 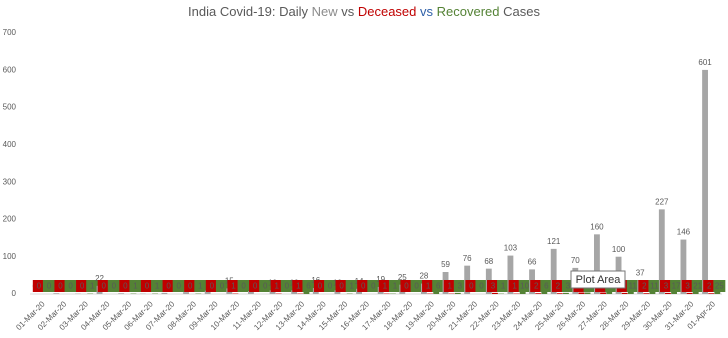 What do you see at coordinates (387, 11) in the screenshot?
I see `title-part: Deceased` at bounding box center [387, 11].